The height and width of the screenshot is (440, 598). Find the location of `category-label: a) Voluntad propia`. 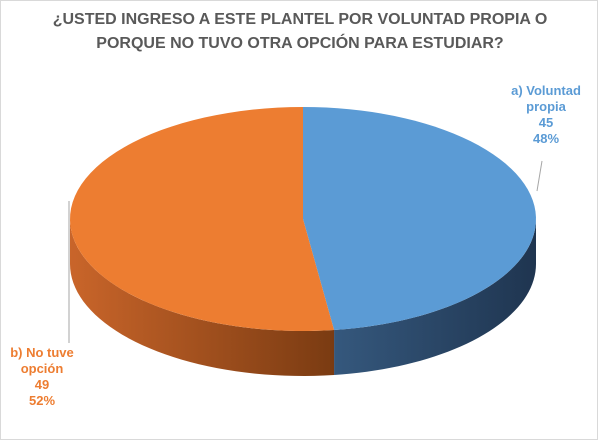

category-label: a) Voluntad propia is located at coordinates (546, 98).